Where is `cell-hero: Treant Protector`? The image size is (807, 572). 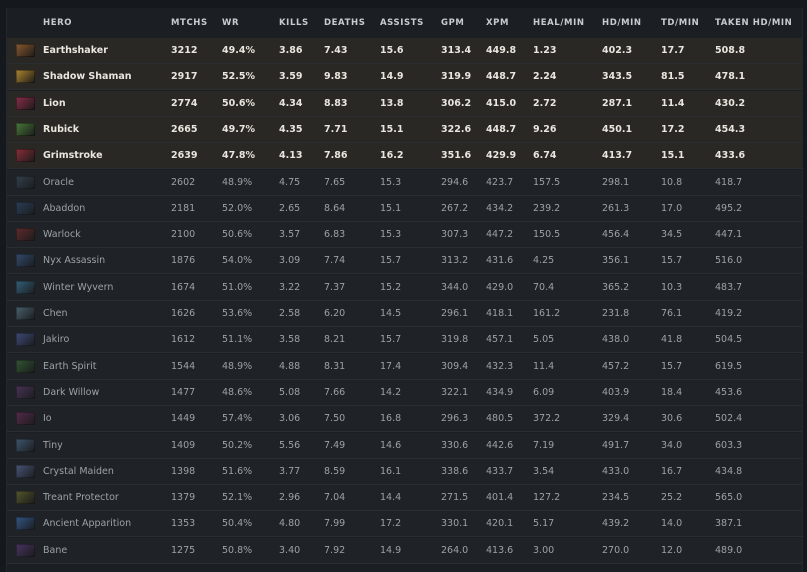
cell-hero: Treant Protector is located at coordinates (81, 498).